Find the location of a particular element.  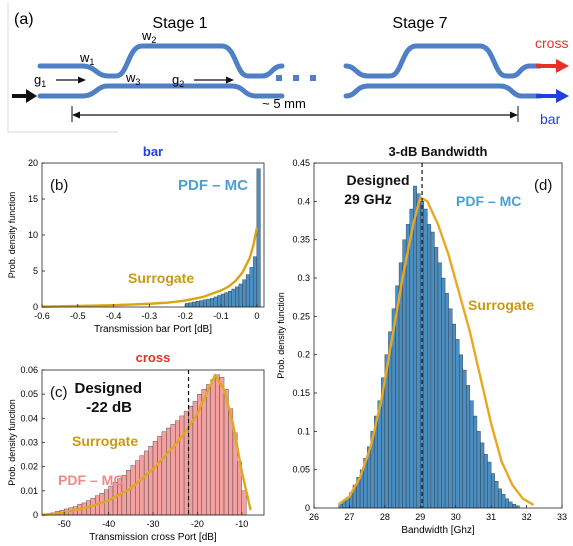

y-tick-label: 0.04 is located at coordinates (29, 418).